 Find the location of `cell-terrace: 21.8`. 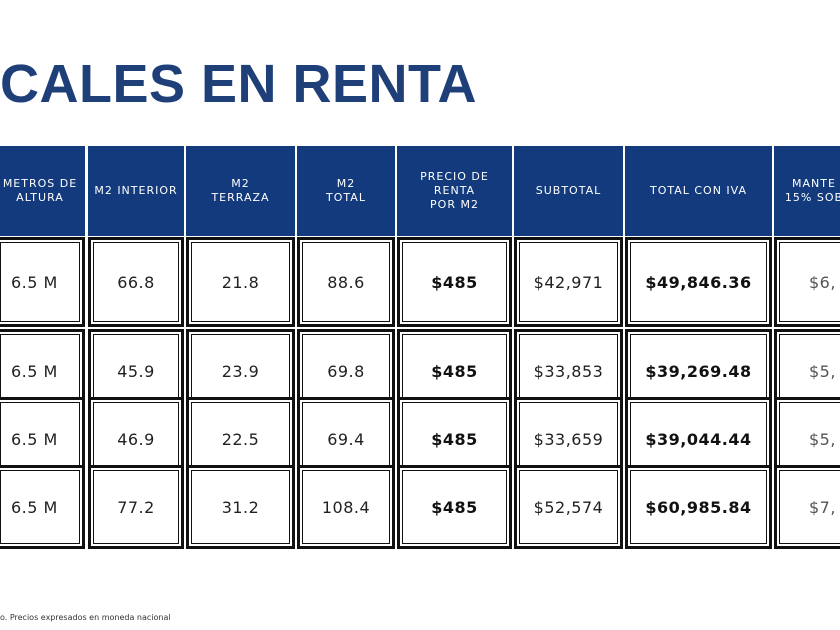

cell-terrace: 21.8 is located at coordinates (240, 282).